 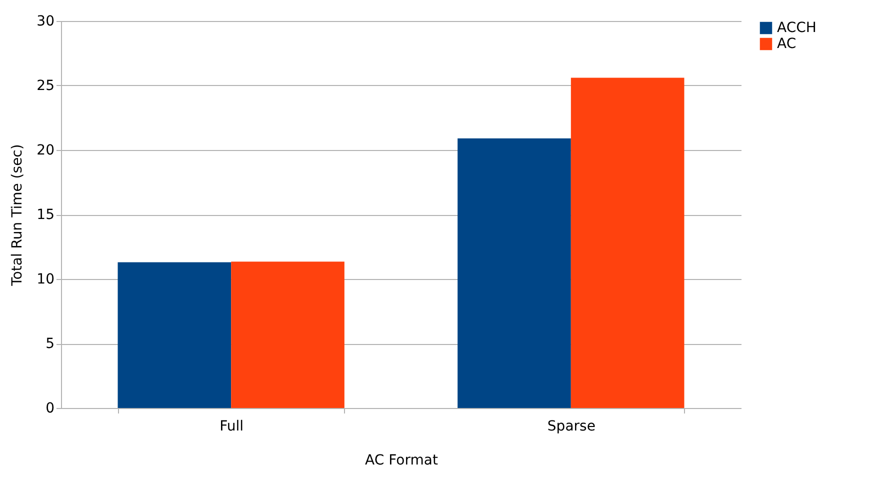 What do you see at coordinates (45, 22) in the screenshot?
I see `y-tick-label: 30` at bounding box center [45, 22].